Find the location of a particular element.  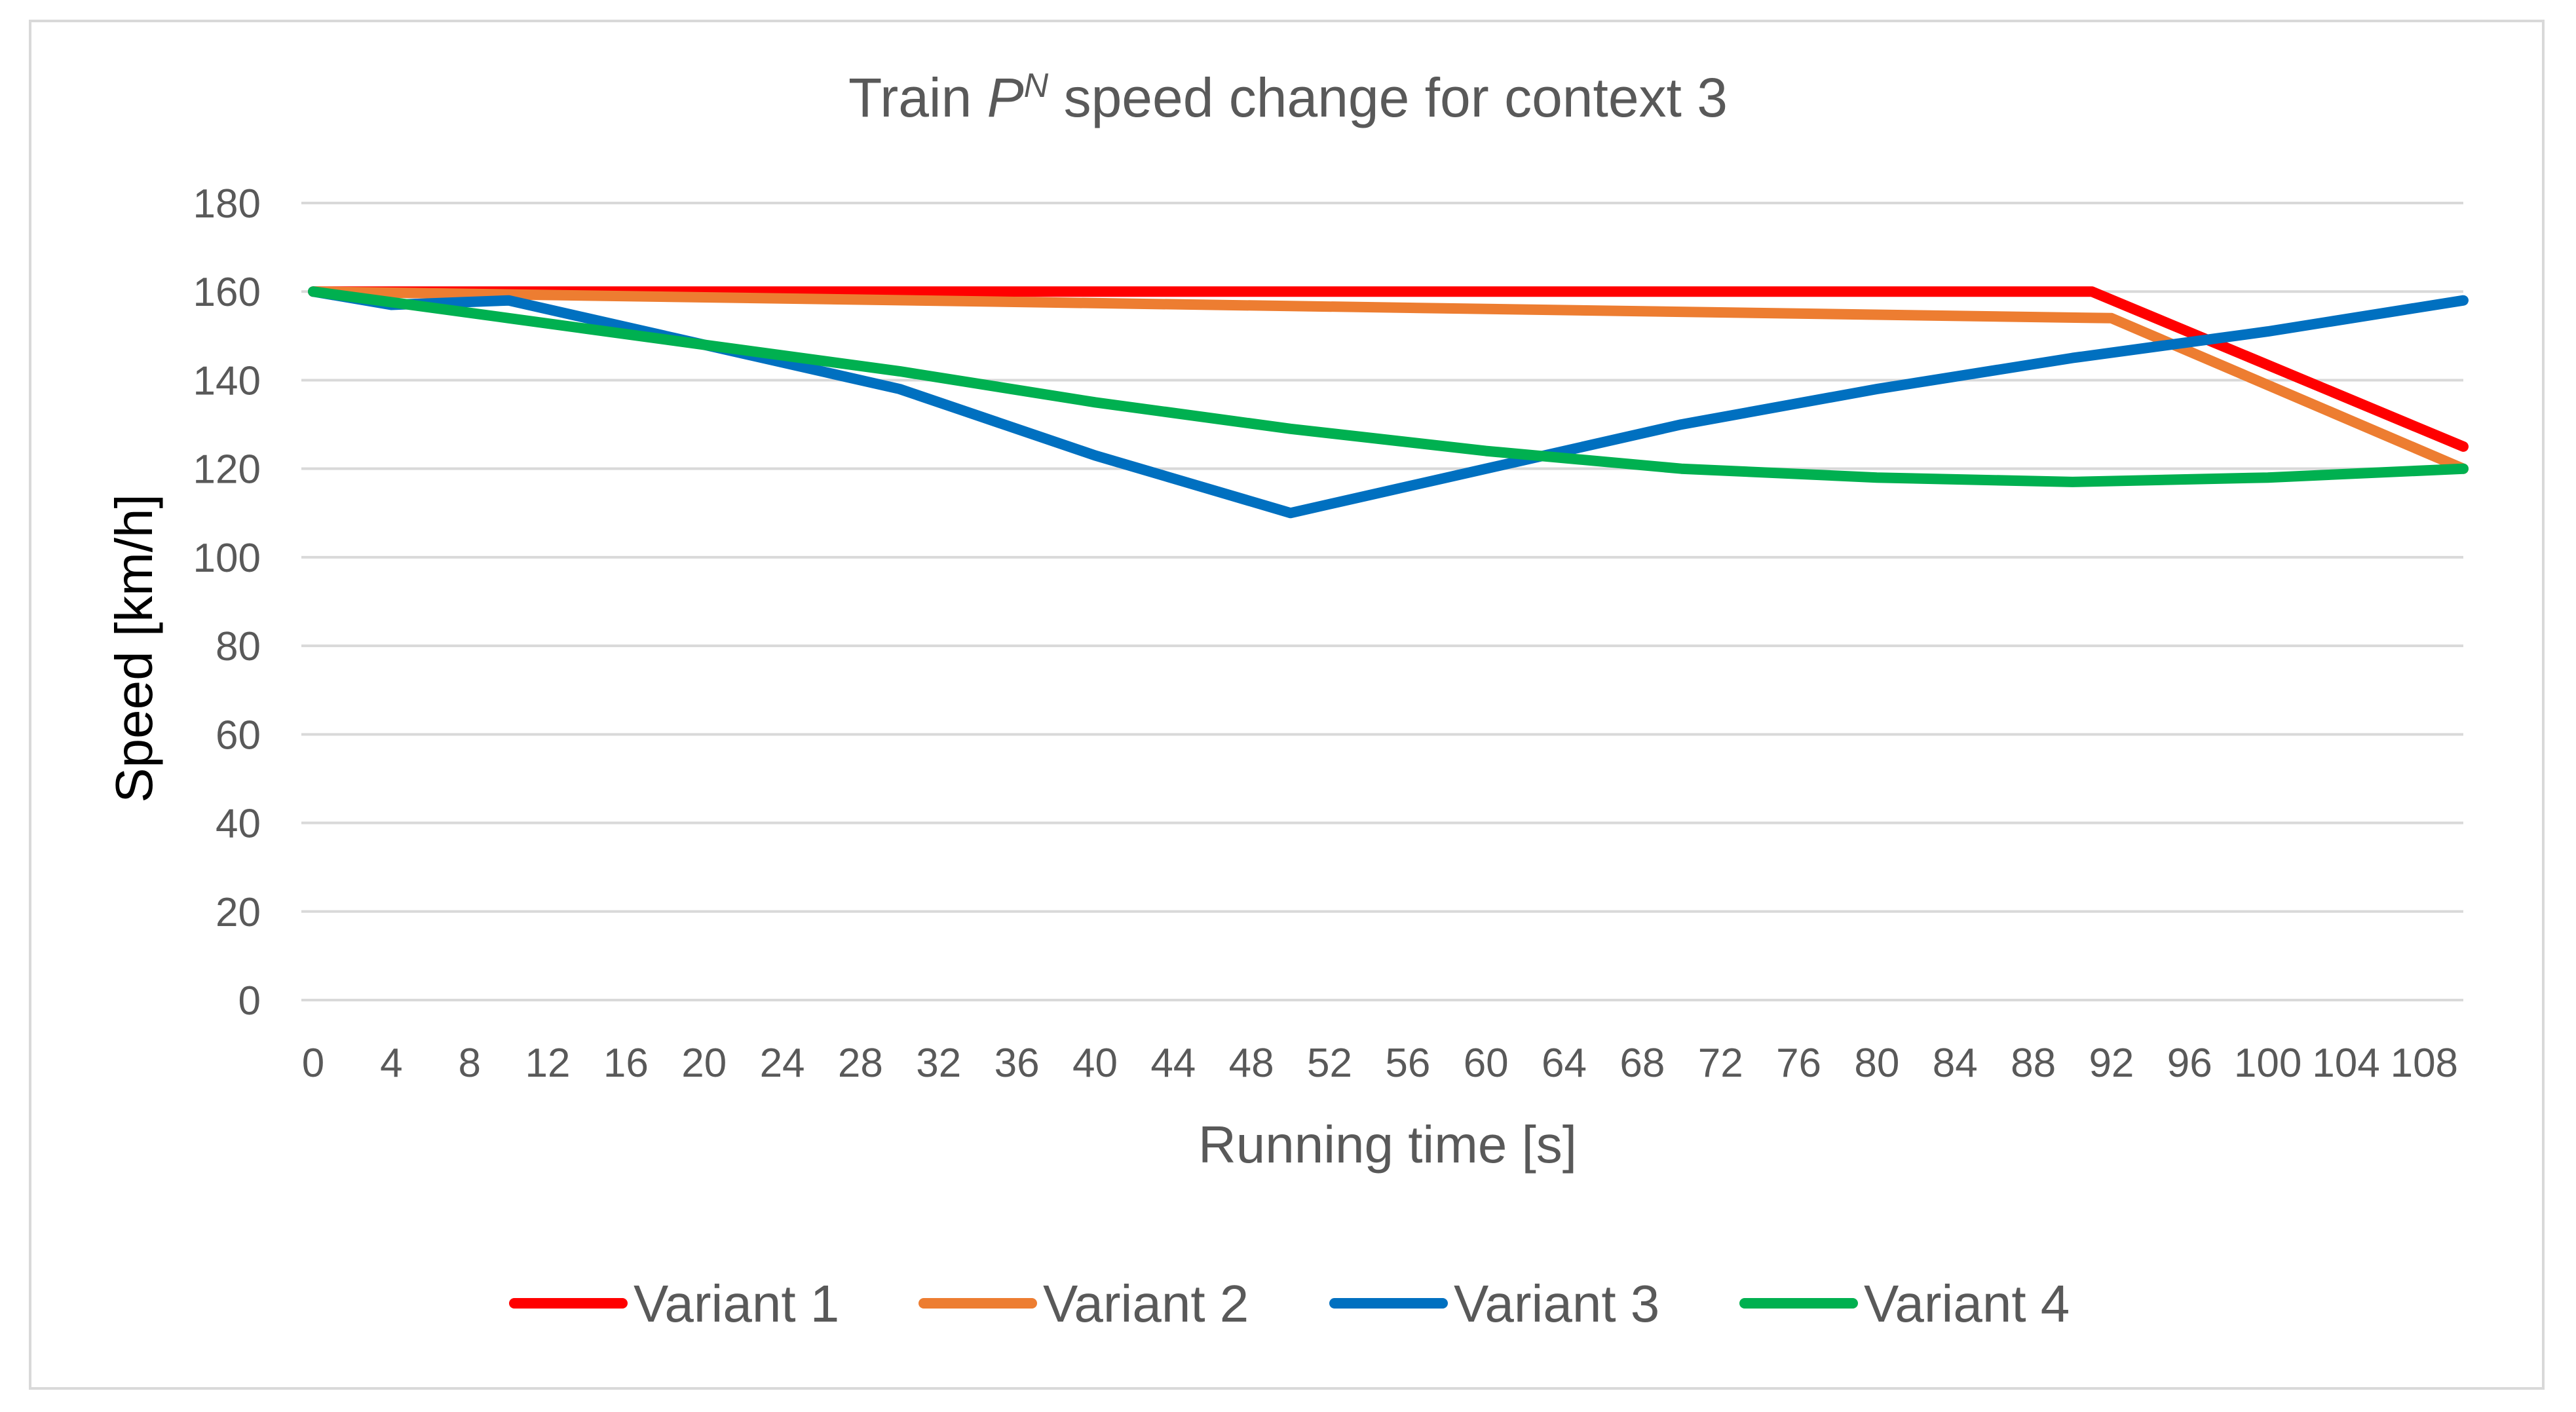

x-tick-label: 28 is located at coordinates (860, 1063).